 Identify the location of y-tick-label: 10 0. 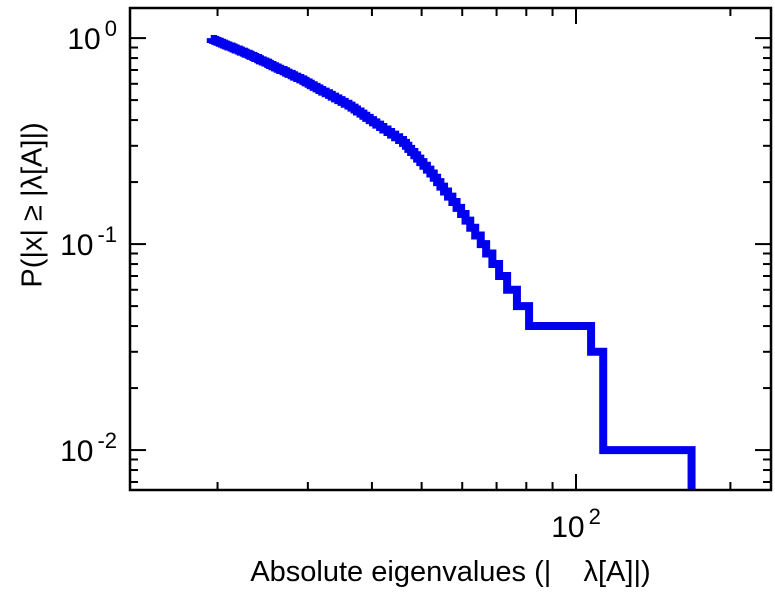
(92, 36).